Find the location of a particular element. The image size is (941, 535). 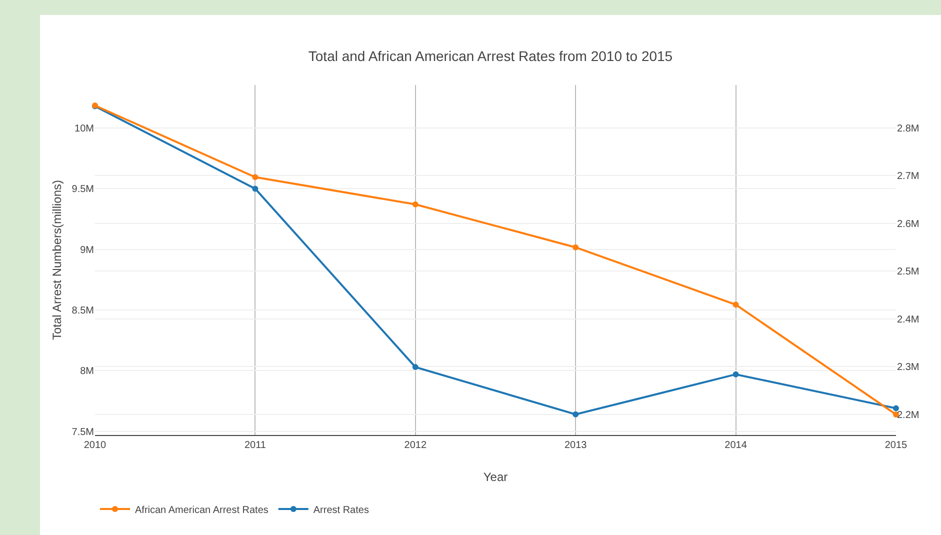

x-tick-label: 2012 is located at coordinates (415, 445).